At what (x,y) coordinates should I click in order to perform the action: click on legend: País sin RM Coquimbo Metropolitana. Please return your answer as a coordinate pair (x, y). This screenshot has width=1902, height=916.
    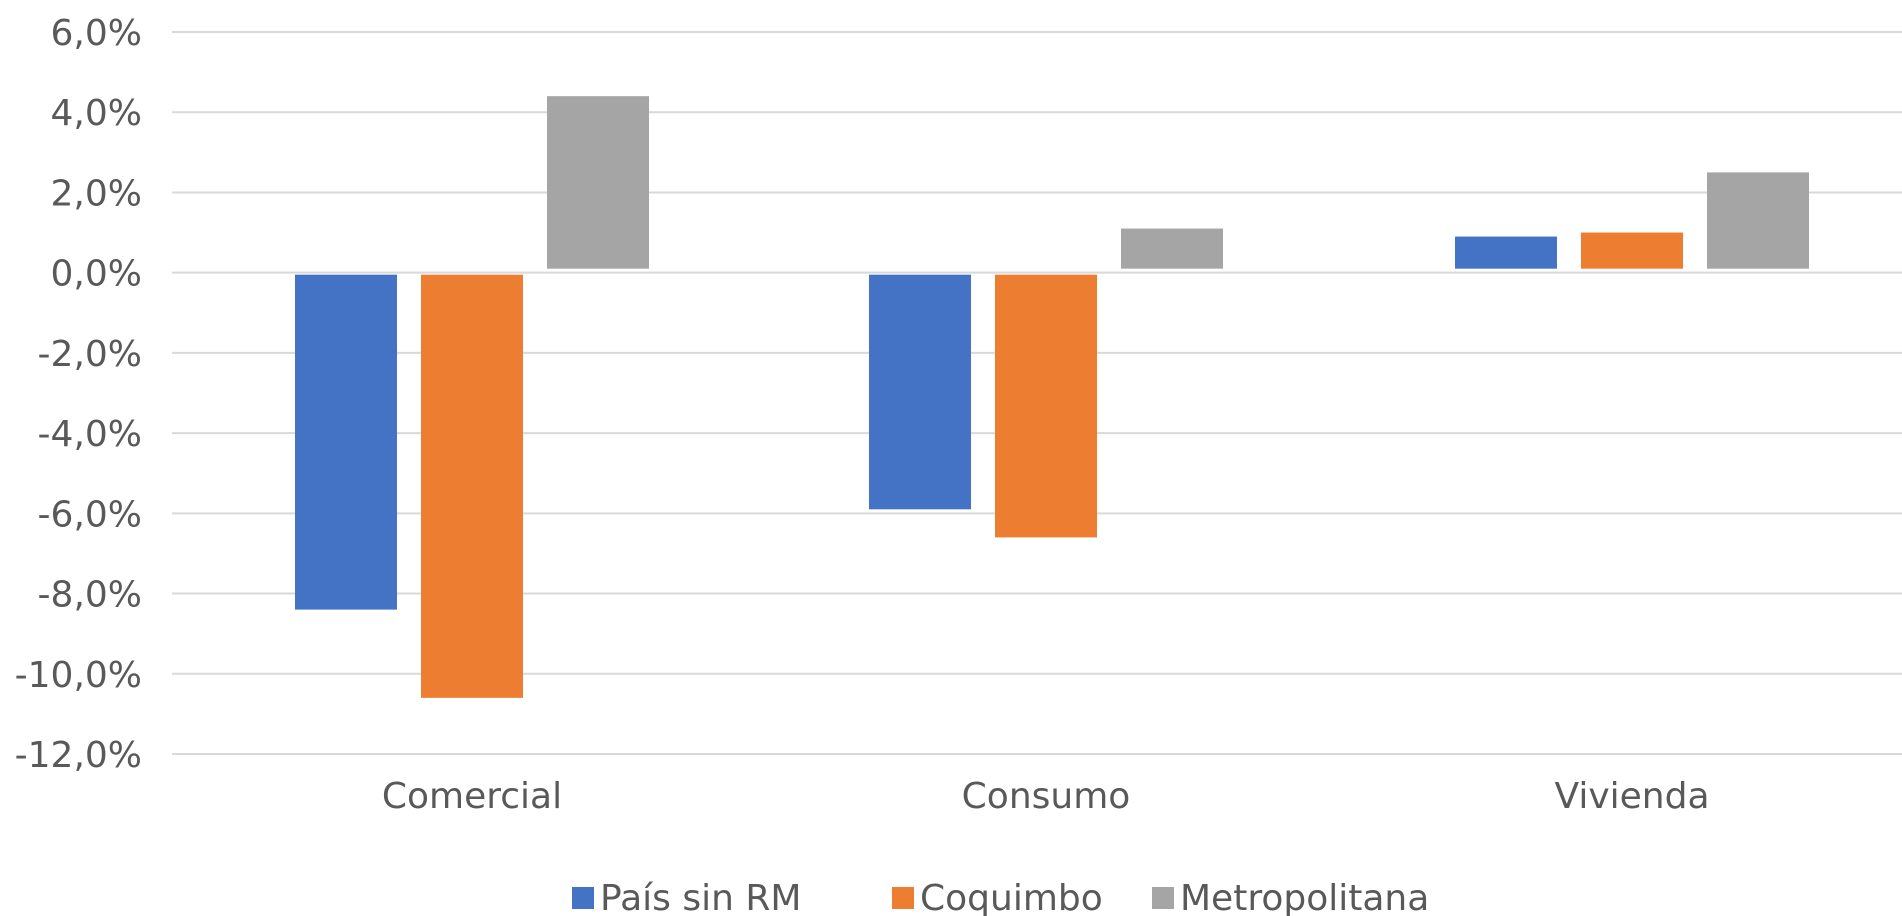
    Looking at the image, I should click on (1000, 897).